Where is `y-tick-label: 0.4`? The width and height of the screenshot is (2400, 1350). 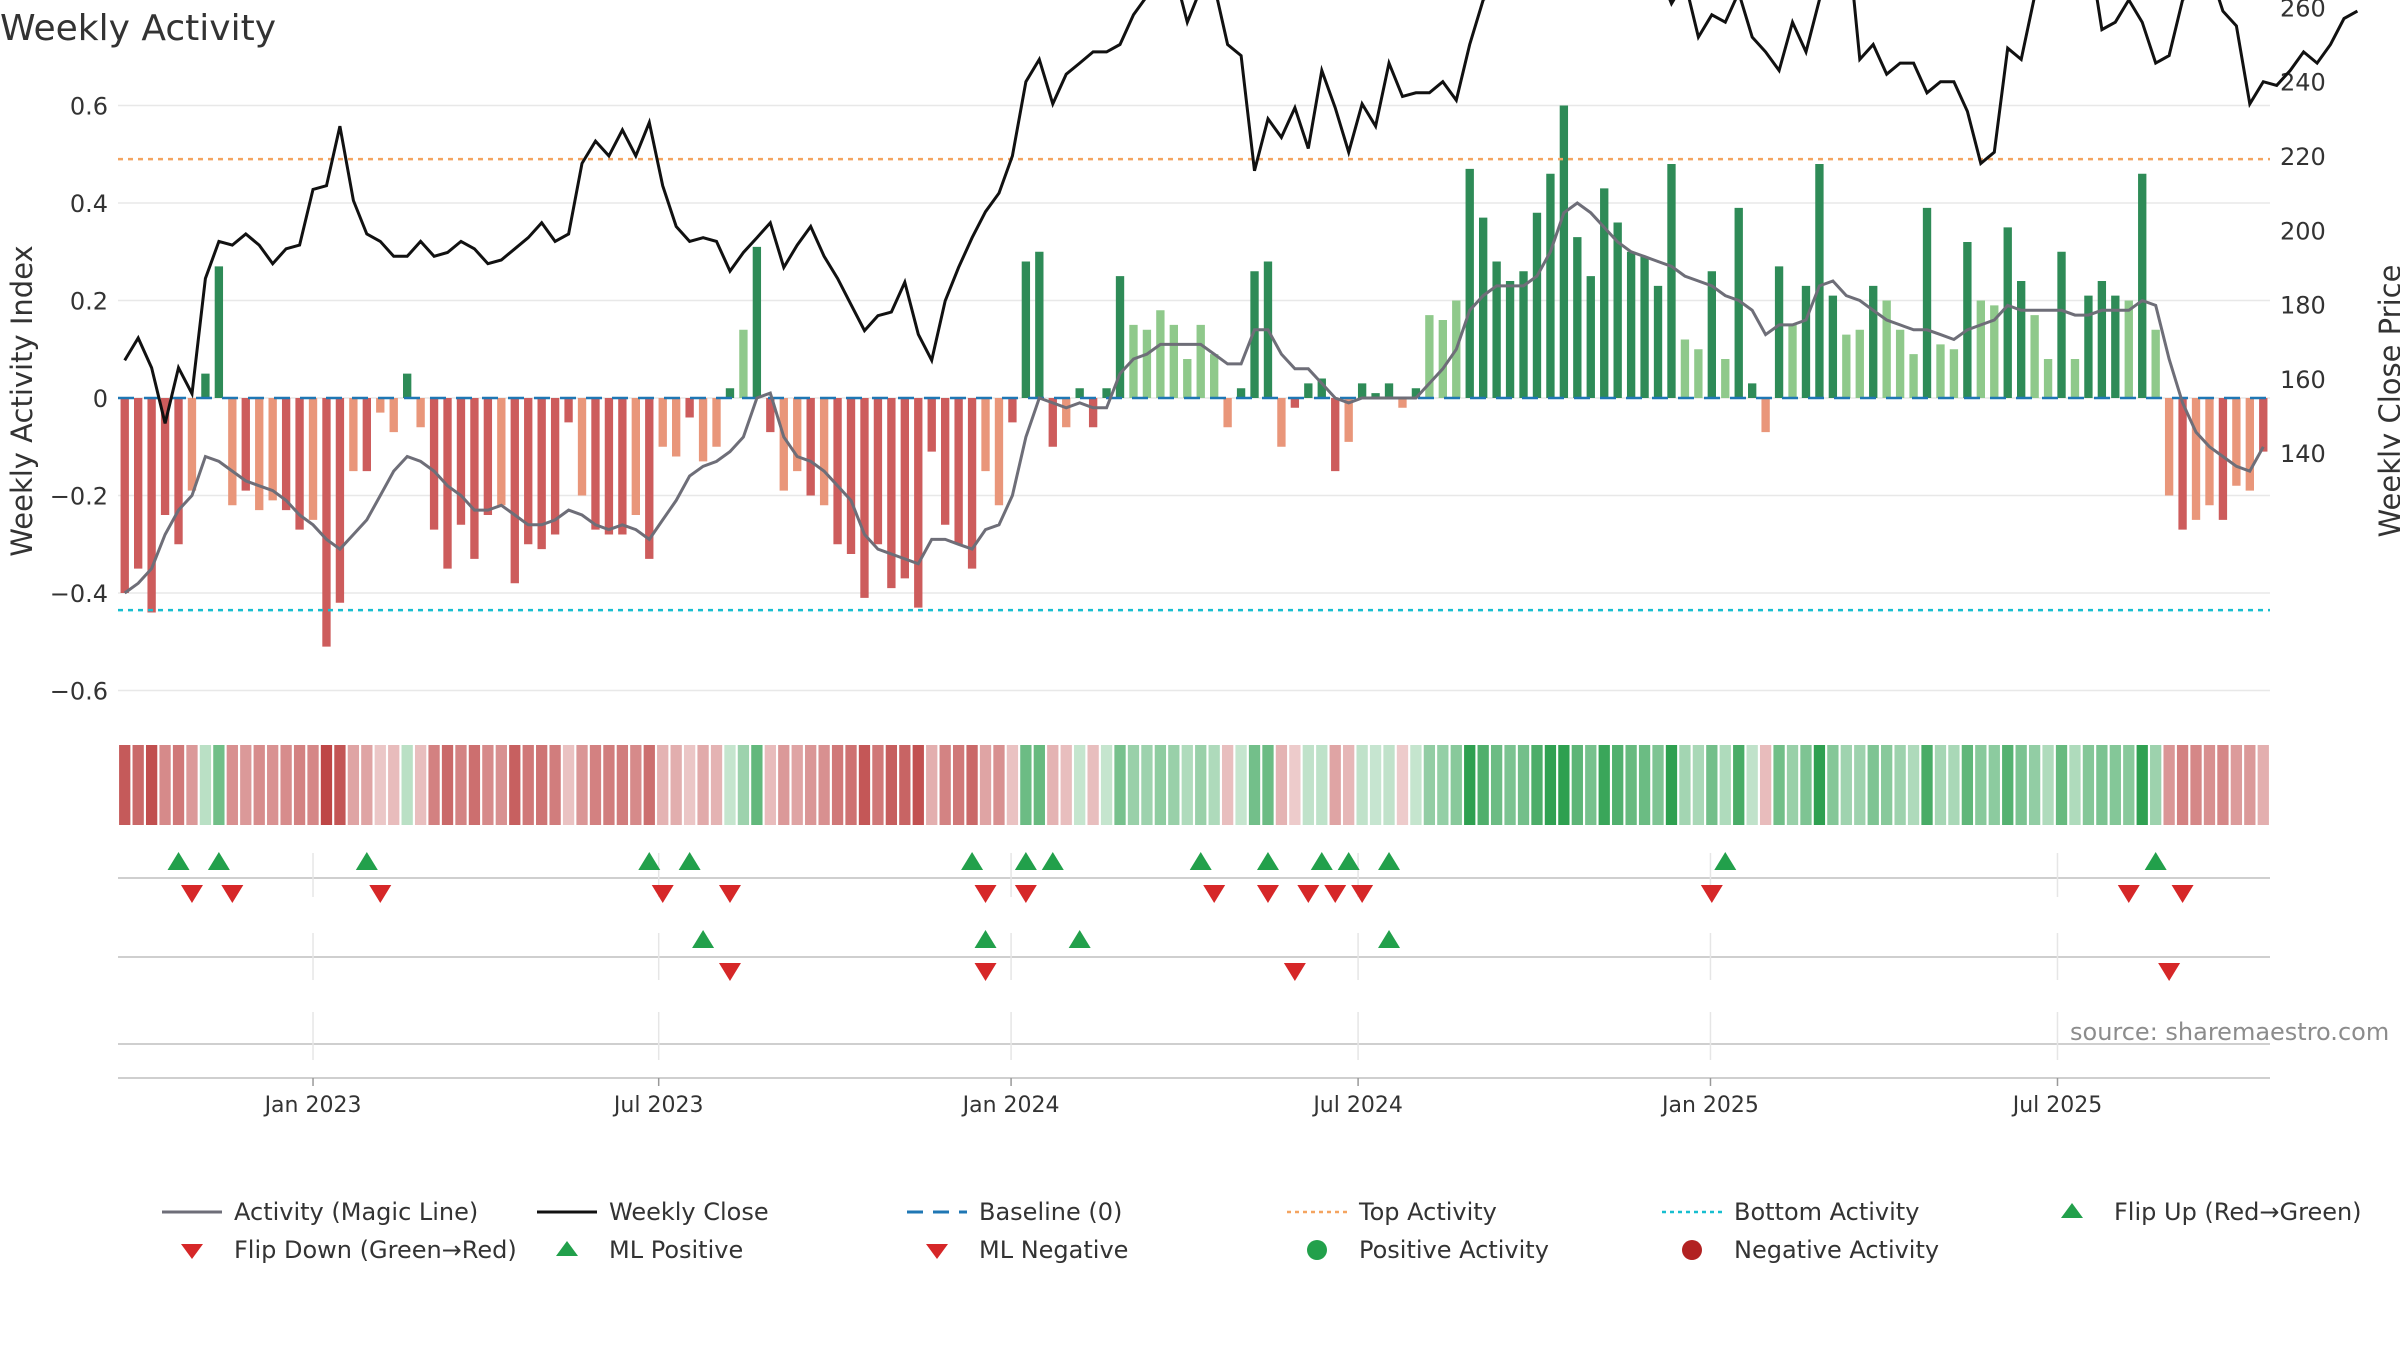
y-tick-label: 0.4 is located at coordinates (89, 204).